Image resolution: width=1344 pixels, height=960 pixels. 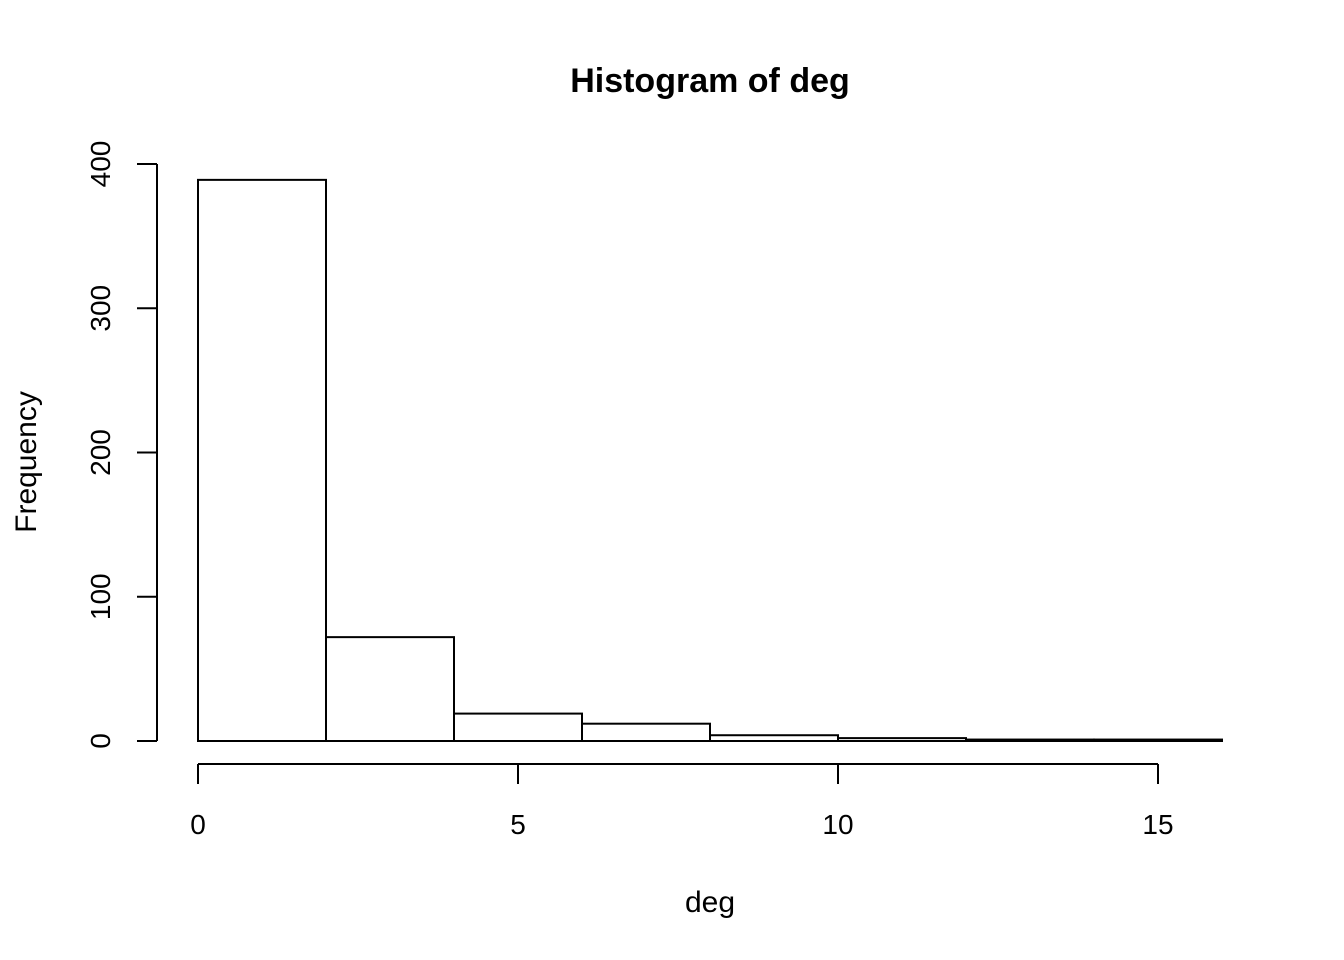 I want to click on y-axis: 0 100 200 300 400, so click(x=121, y=445).